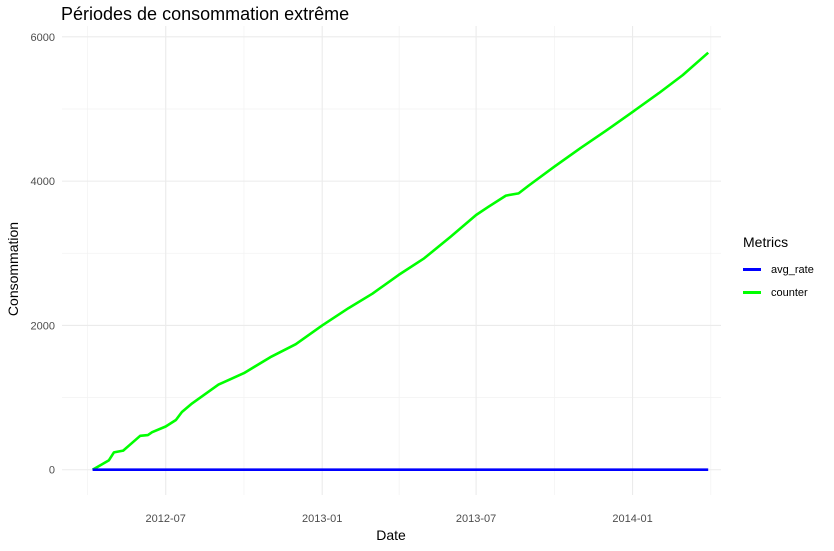 This screenshot has width=834, height=551. Describe the element at coordinates (13, 269) in the screenshot. I see `y-axis-title: Consommation` at that location.